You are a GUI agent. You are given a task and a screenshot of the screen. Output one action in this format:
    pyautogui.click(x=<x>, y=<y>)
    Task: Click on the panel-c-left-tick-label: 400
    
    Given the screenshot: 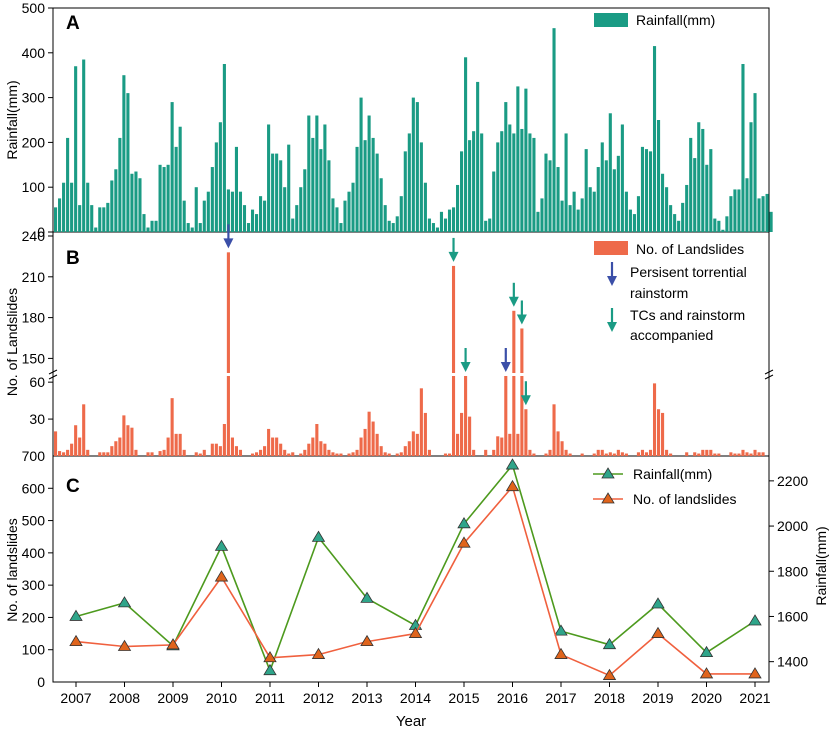 What is the action you would take?
    pyautogui.click(x=34, y=553)
    